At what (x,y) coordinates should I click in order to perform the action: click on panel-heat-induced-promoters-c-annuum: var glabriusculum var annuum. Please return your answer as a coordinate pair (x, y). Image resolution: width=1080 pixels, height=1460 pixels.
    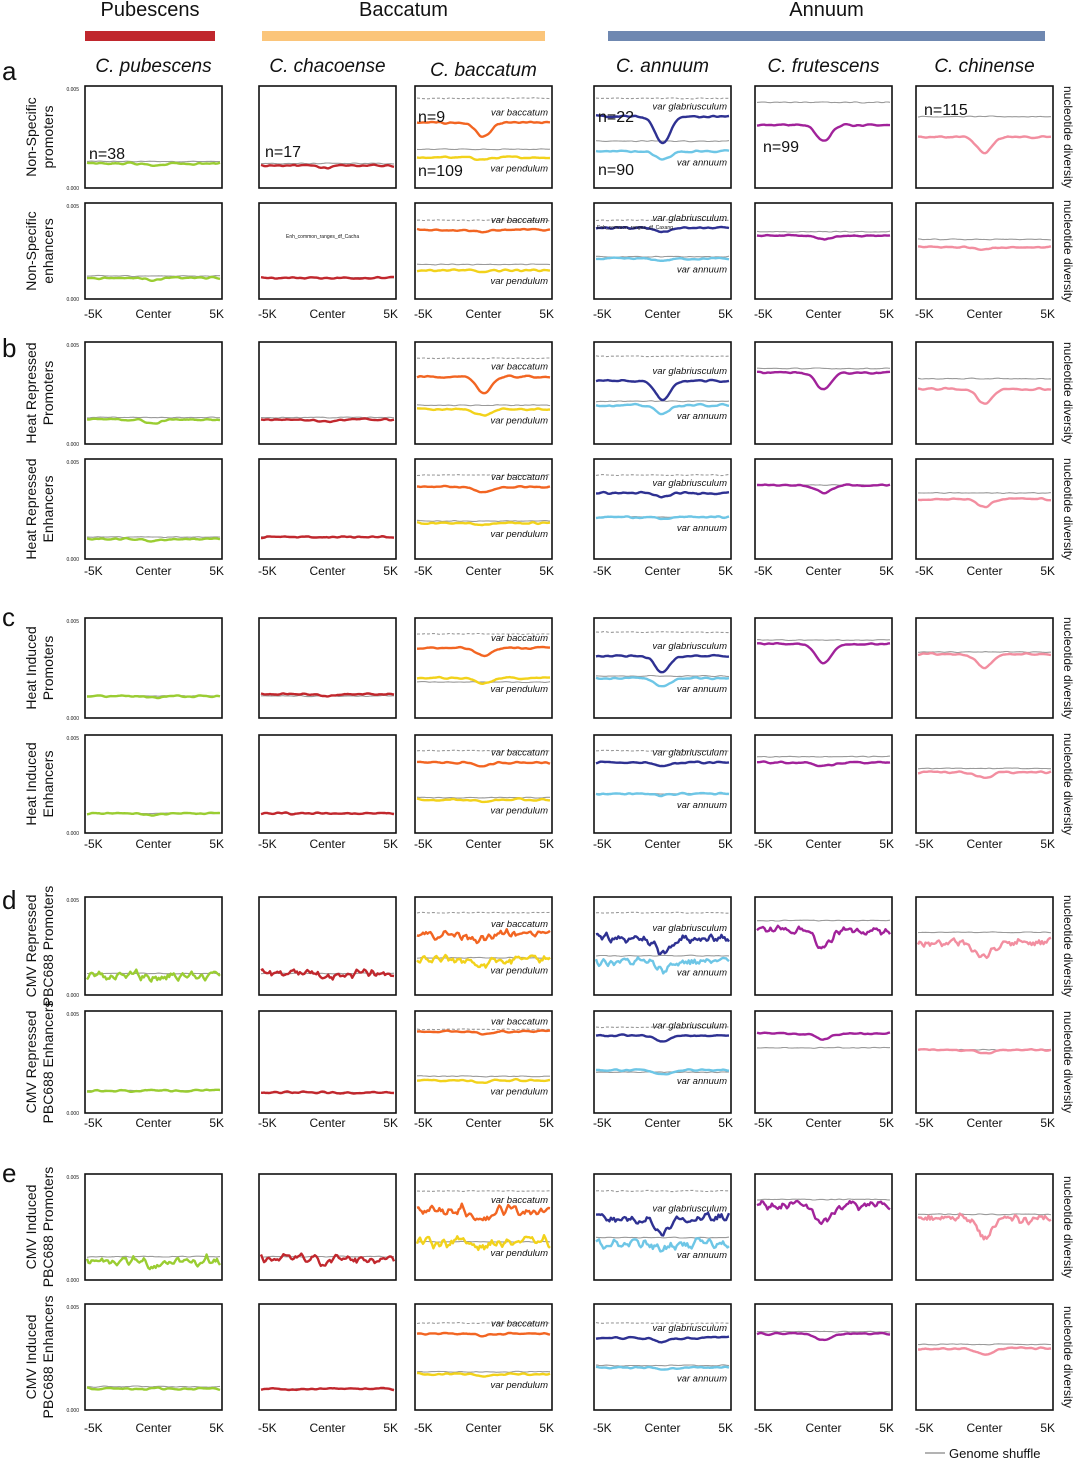
    Looking at the image, I should click on (662, 668).